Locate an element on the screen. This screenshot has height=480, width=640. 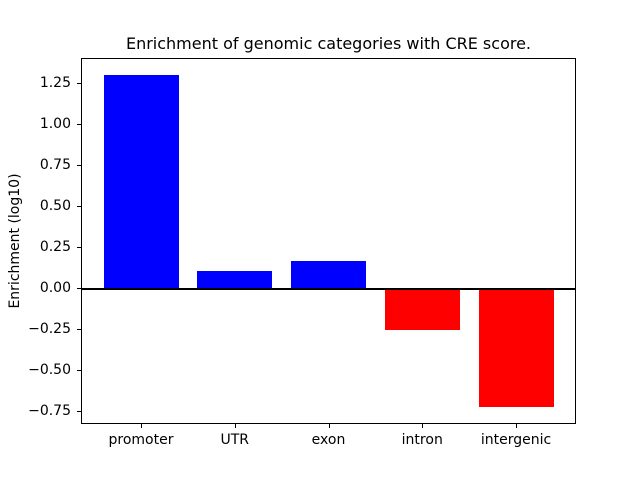
y-tick-label: 1.00 is located at coordinates (55, 123).